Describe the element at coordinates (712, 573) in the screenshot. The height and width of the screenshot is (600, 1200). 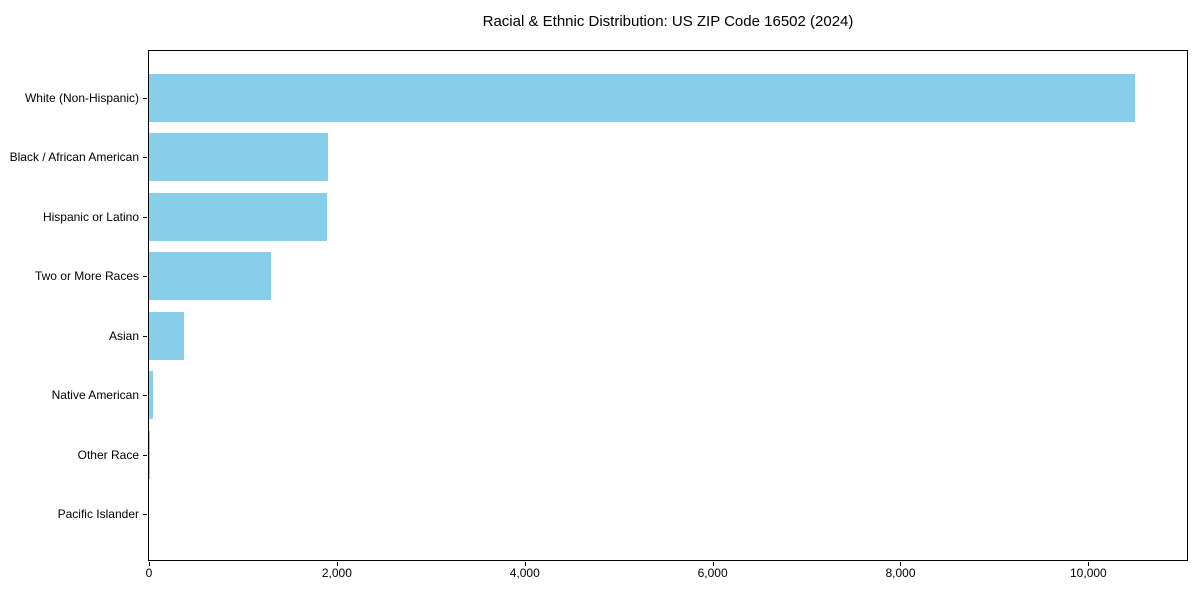
I see `x-axis-tick-label: 6,000` at that location.